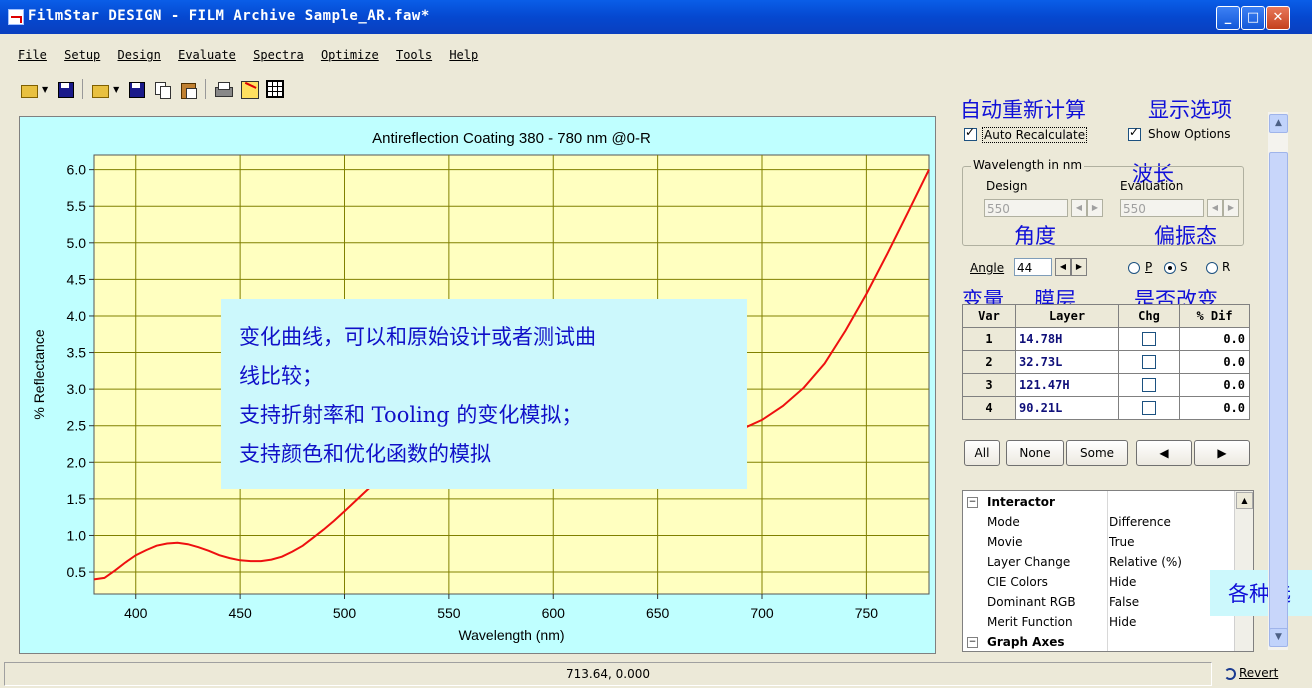 The image size is (1312, 688). What do you see at coordinates (1098, 622) in the screenshot?
I see `property-row: Merit Function Hide` at bounding box center [1098, 622].